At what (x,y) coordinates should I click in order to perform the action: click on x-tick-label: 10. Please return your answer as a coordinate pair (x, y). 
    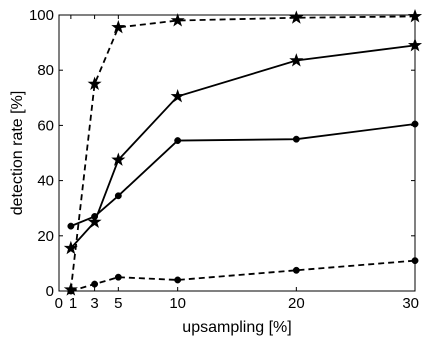
    Looking at the image, I should click on (177, 303).